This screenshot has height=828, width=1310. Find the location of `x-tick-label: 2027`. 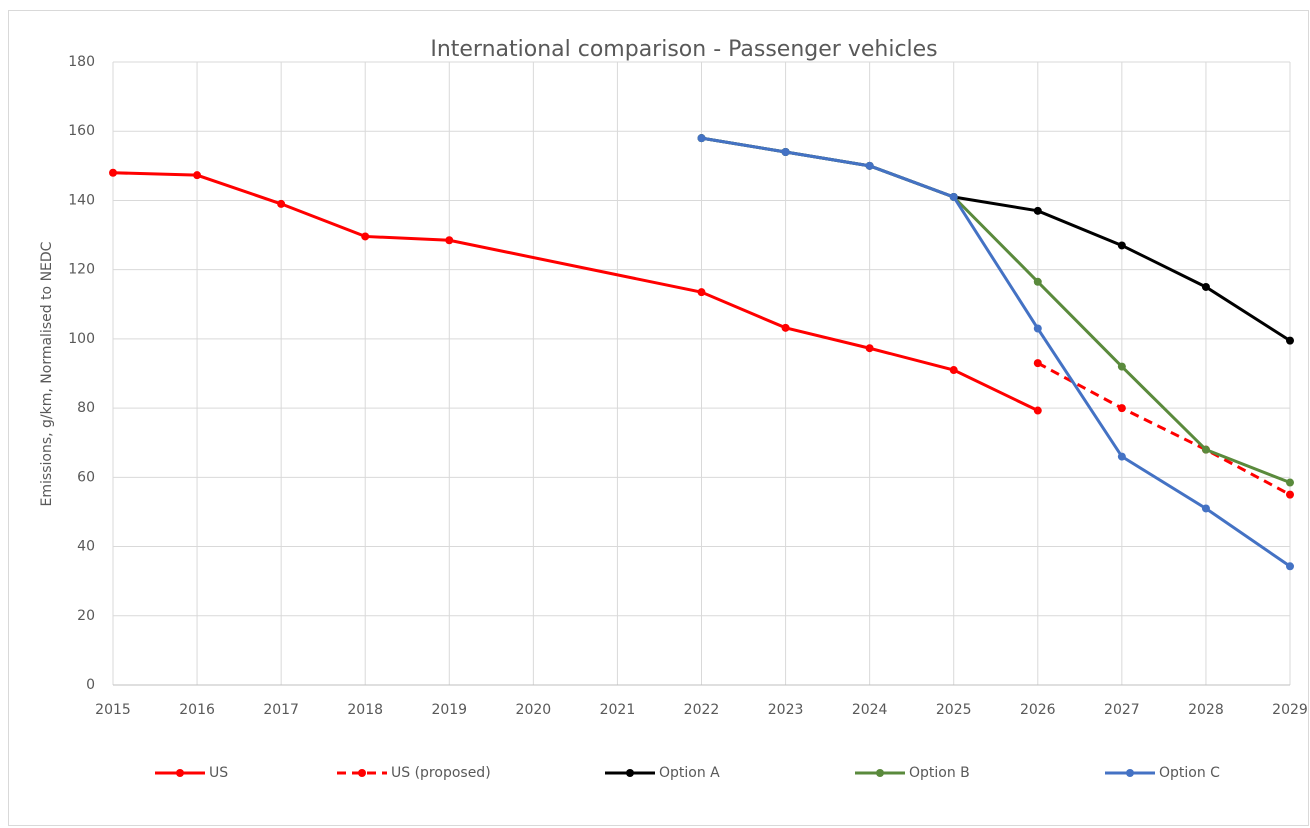

x-tick-label: 2027 is located at coordinates (1122, 710).